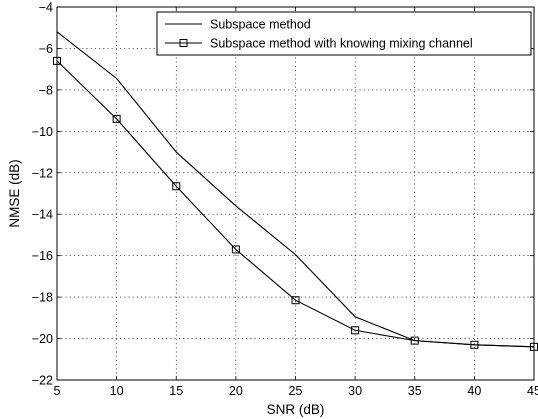  I want to click on y-axis-label: NMSE (dB), so click(14, 193).